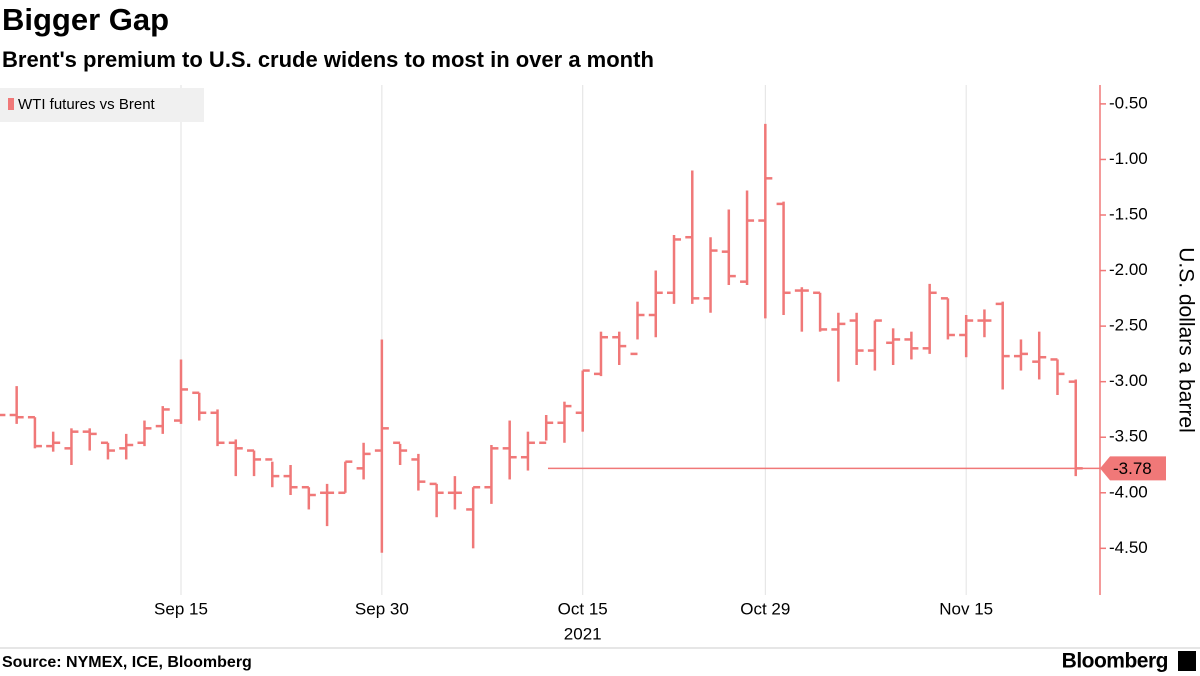 This screenshot has height=676, width=1200. I want to click on y-tick-label: -0.50, so click(1128, 102).